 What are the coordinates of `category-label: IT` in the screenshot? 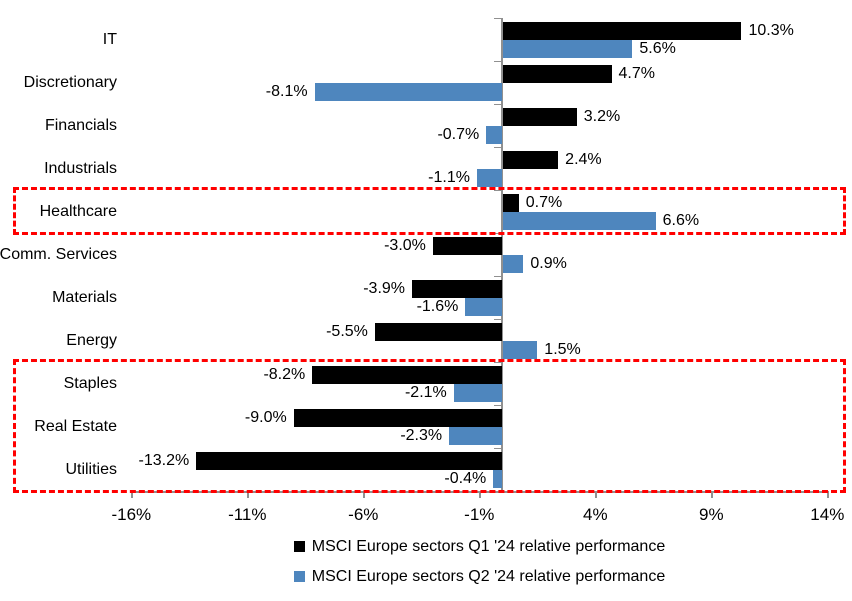 It's located at (109, 39).